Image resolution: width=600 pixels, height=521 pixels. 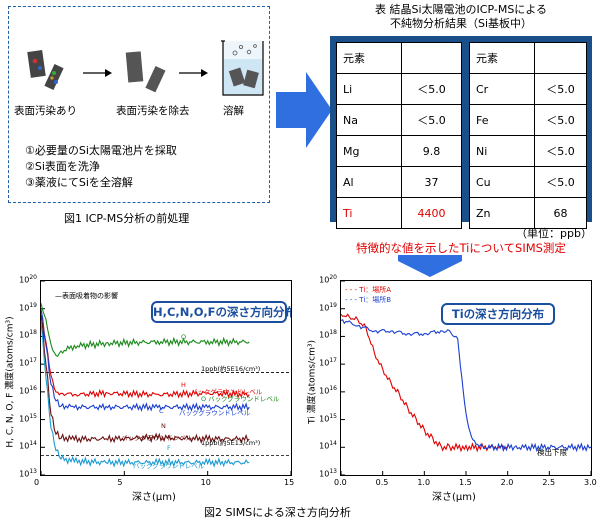 What do you see at coordinates (399, 89) in the screenshot?
I see `table-row: Li ＜5.0` at bounding box center [399, 89].